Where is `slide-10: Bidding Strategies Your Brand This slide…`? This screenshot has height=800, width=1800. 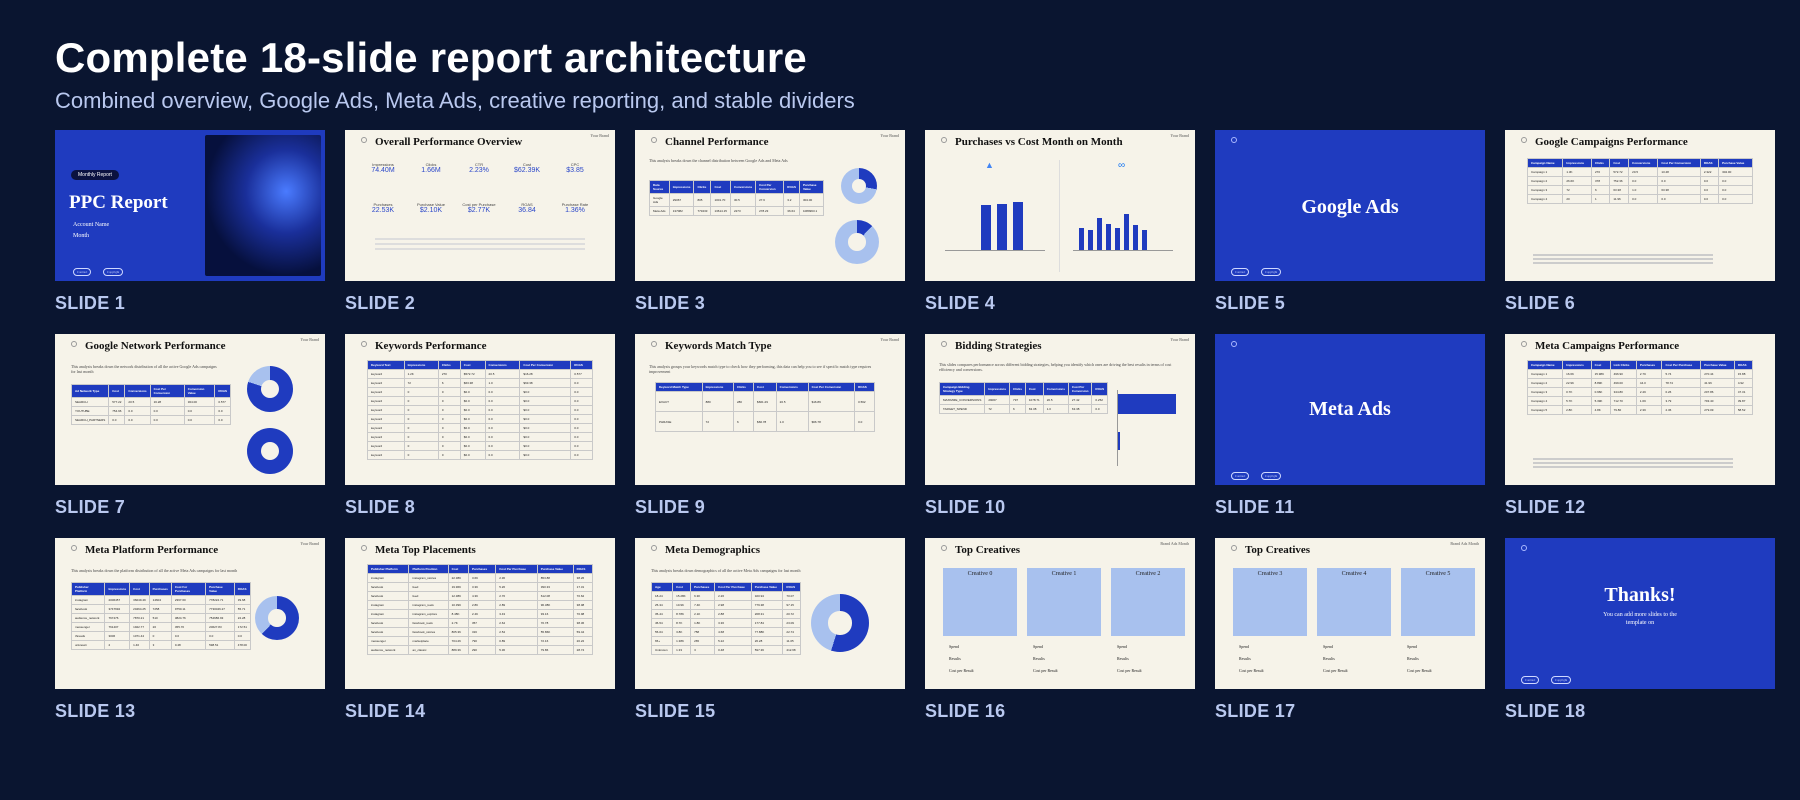 slide-10: Bidding Strategies Your Brand This slide… is located at coordinates (1060, 436).